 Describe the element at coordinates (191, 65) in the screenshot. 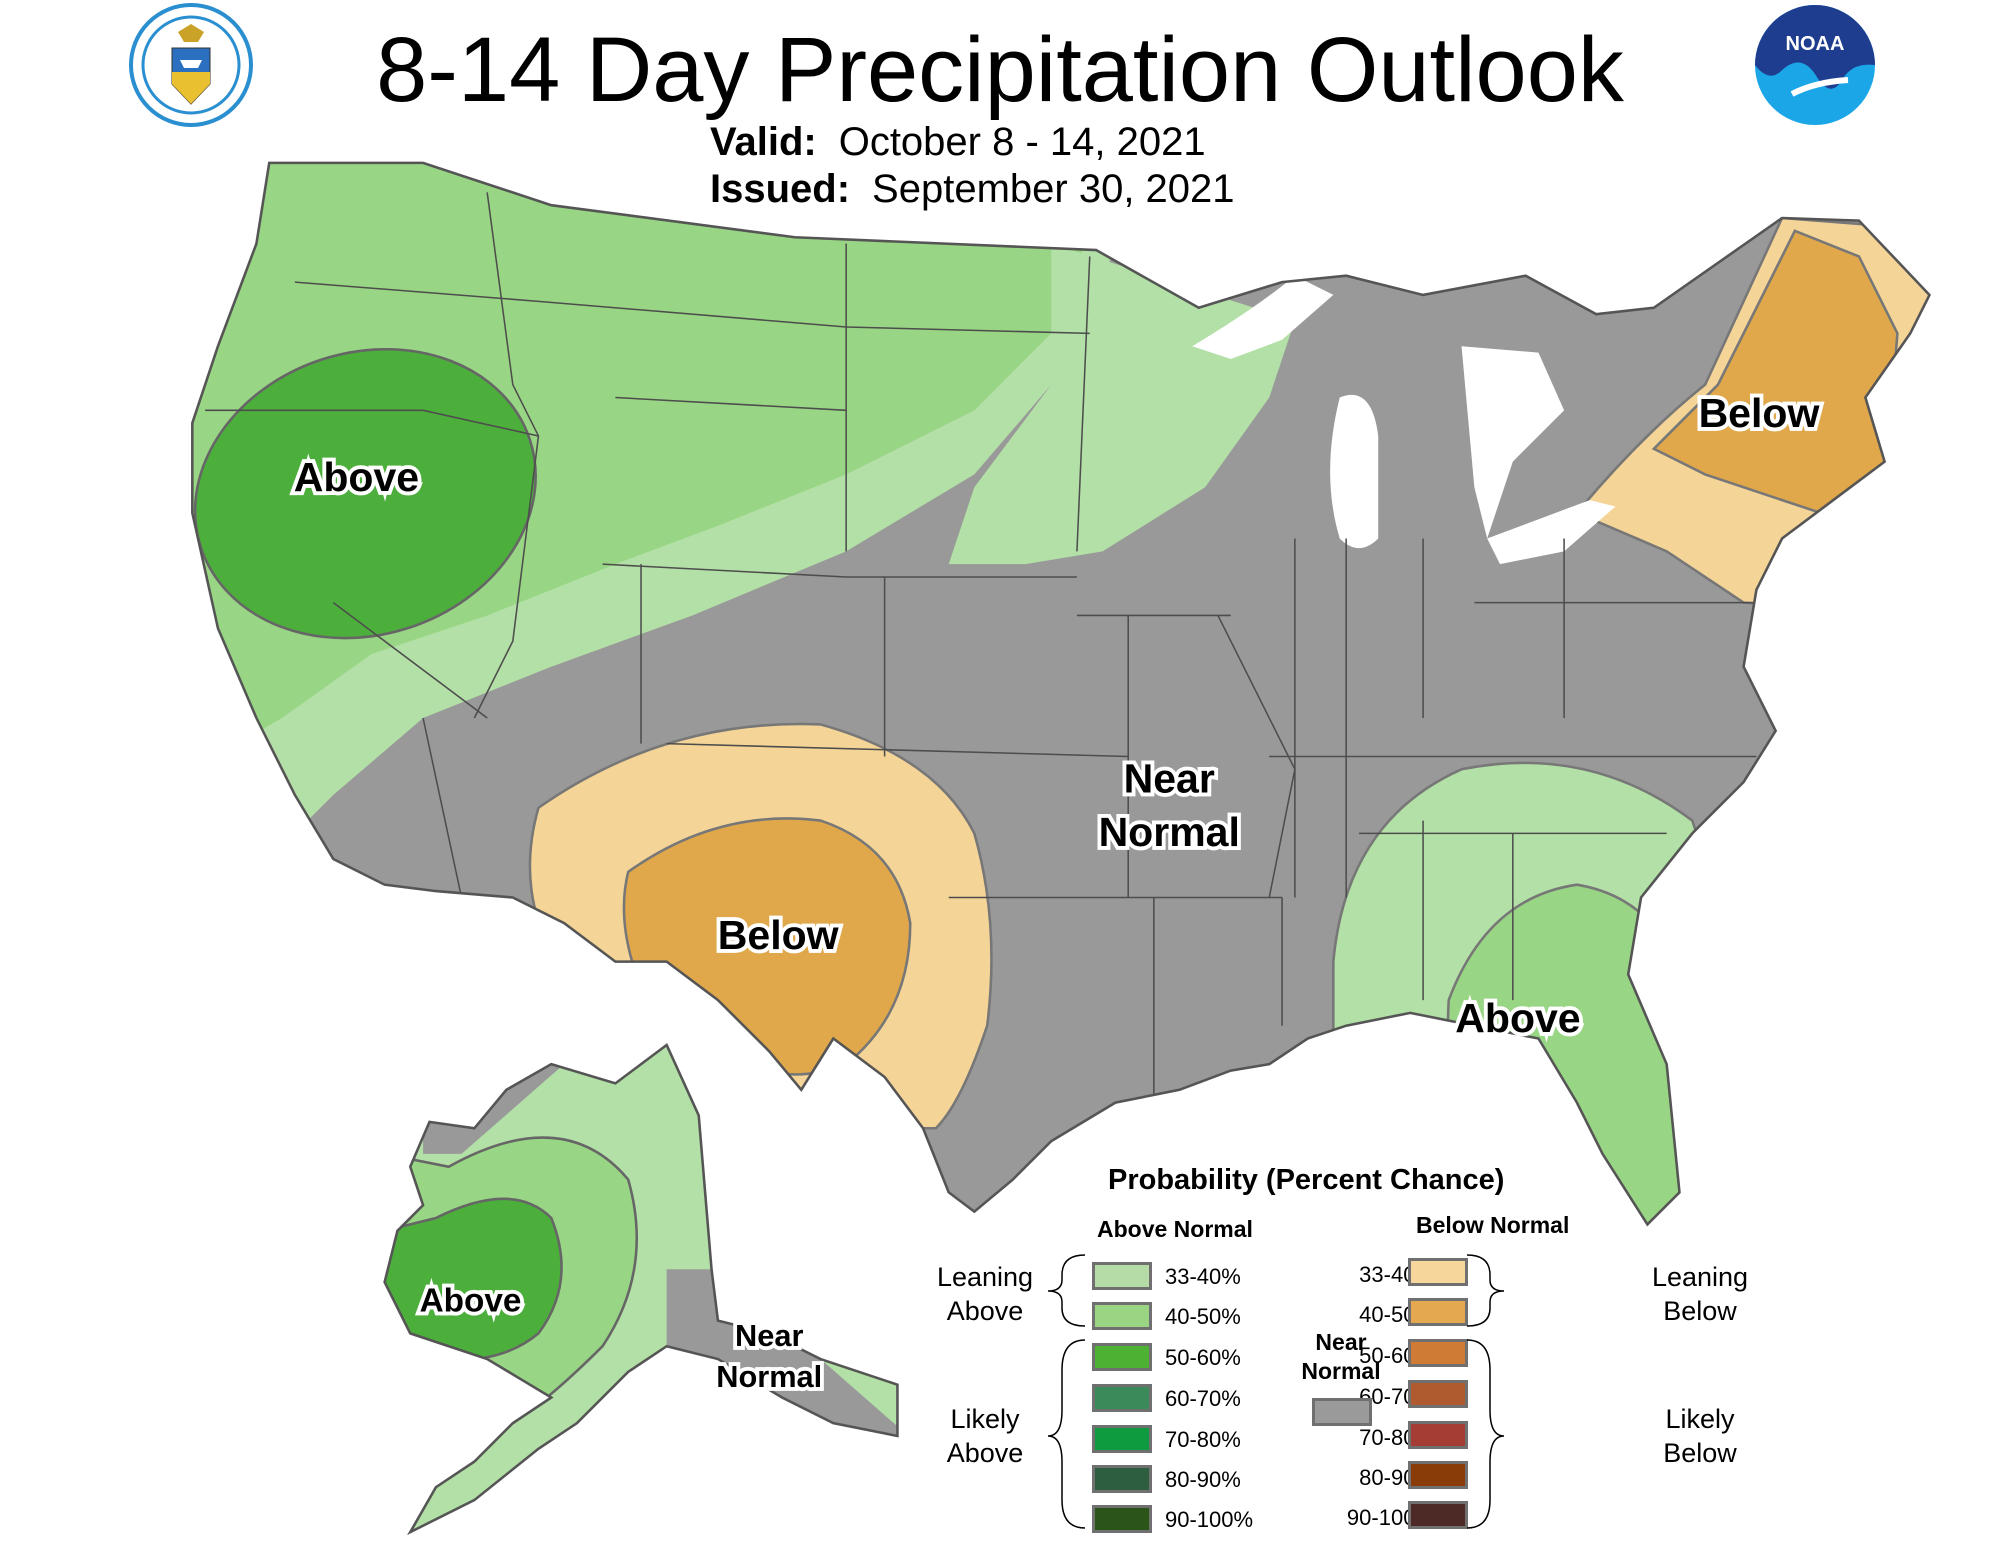

I see `commerce-seal-icon` at that location.